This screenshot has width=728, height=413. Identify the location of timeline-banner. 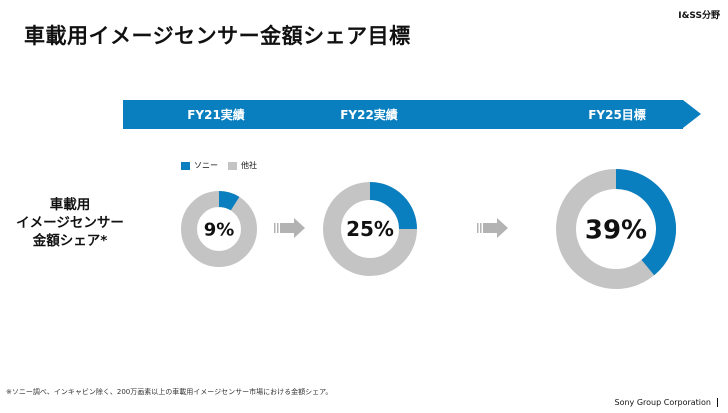
(403, 114).